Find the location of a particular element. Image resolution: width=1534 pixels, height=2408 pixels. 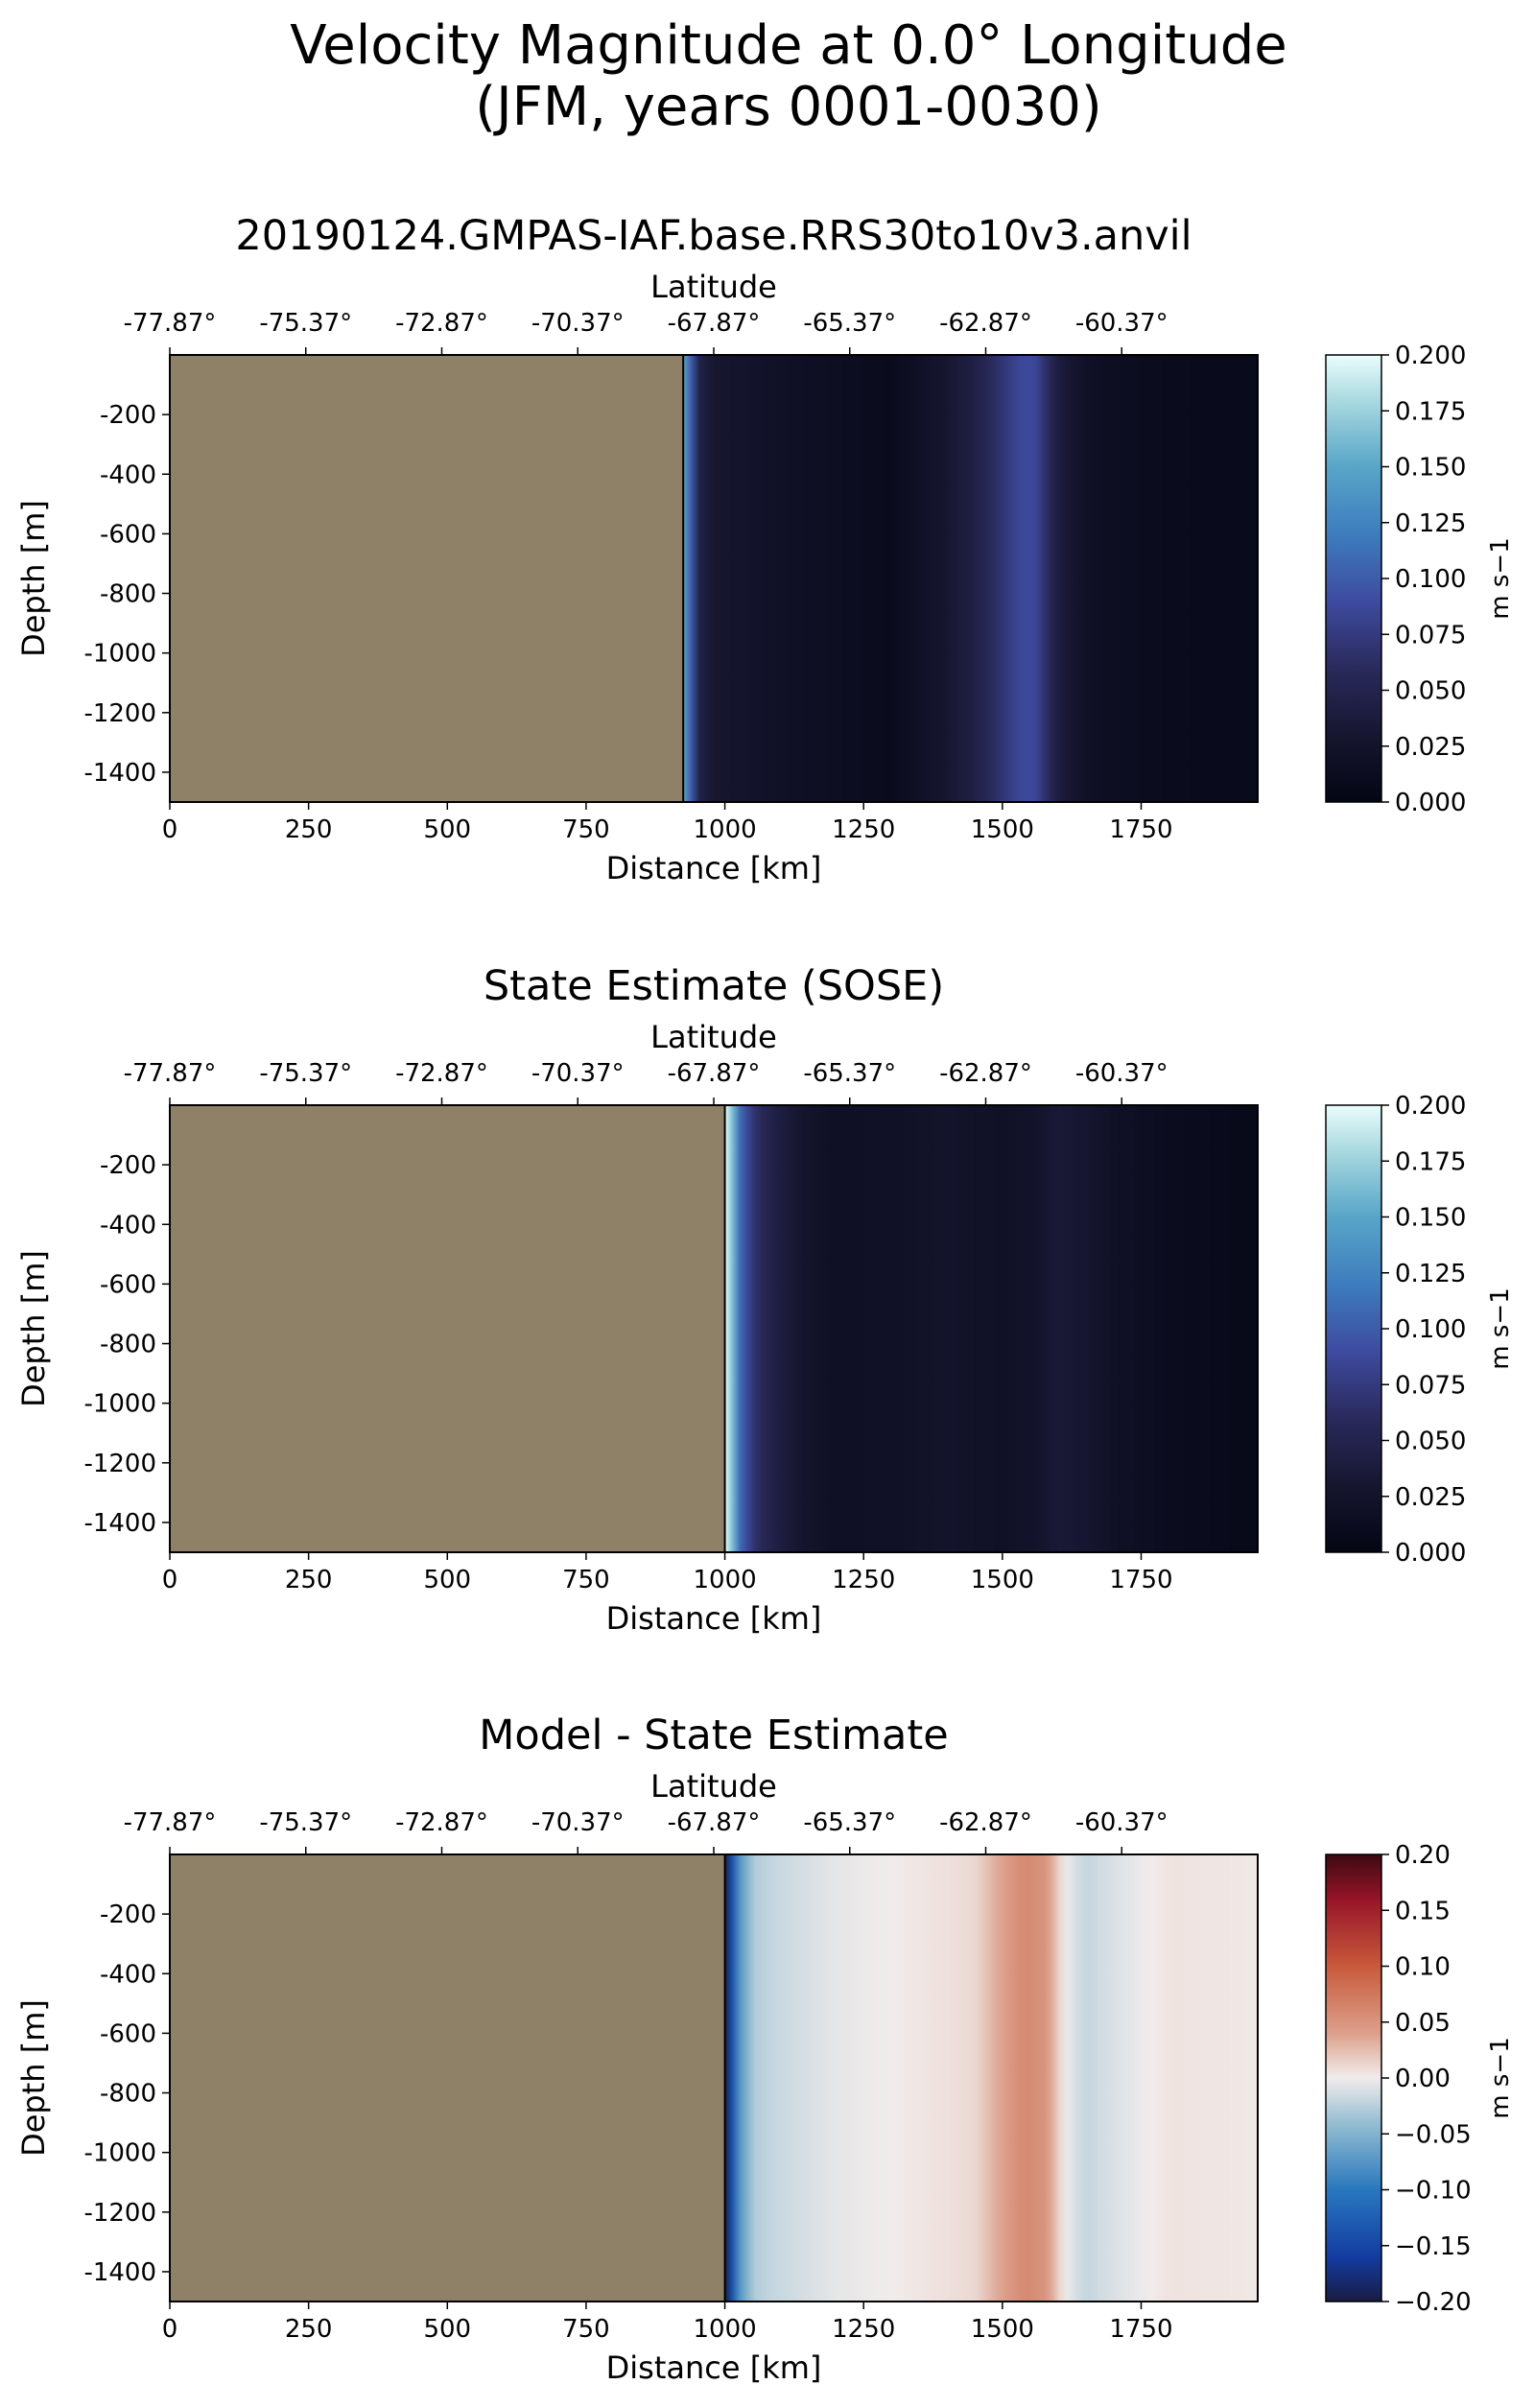

colorbar-tick-label: 0.10 is located at coordinates (1423, 1967).